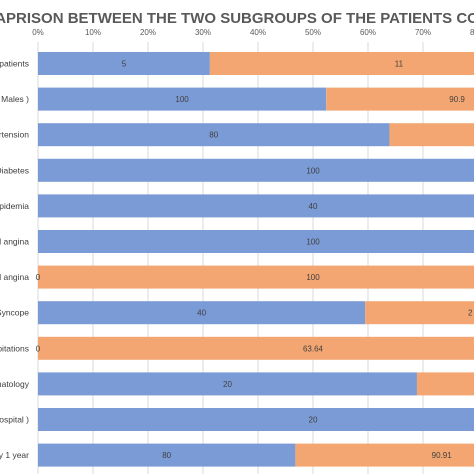 This screenshot has height=474, width=474. I want to click on category-label: rtension, so click(14, 135).